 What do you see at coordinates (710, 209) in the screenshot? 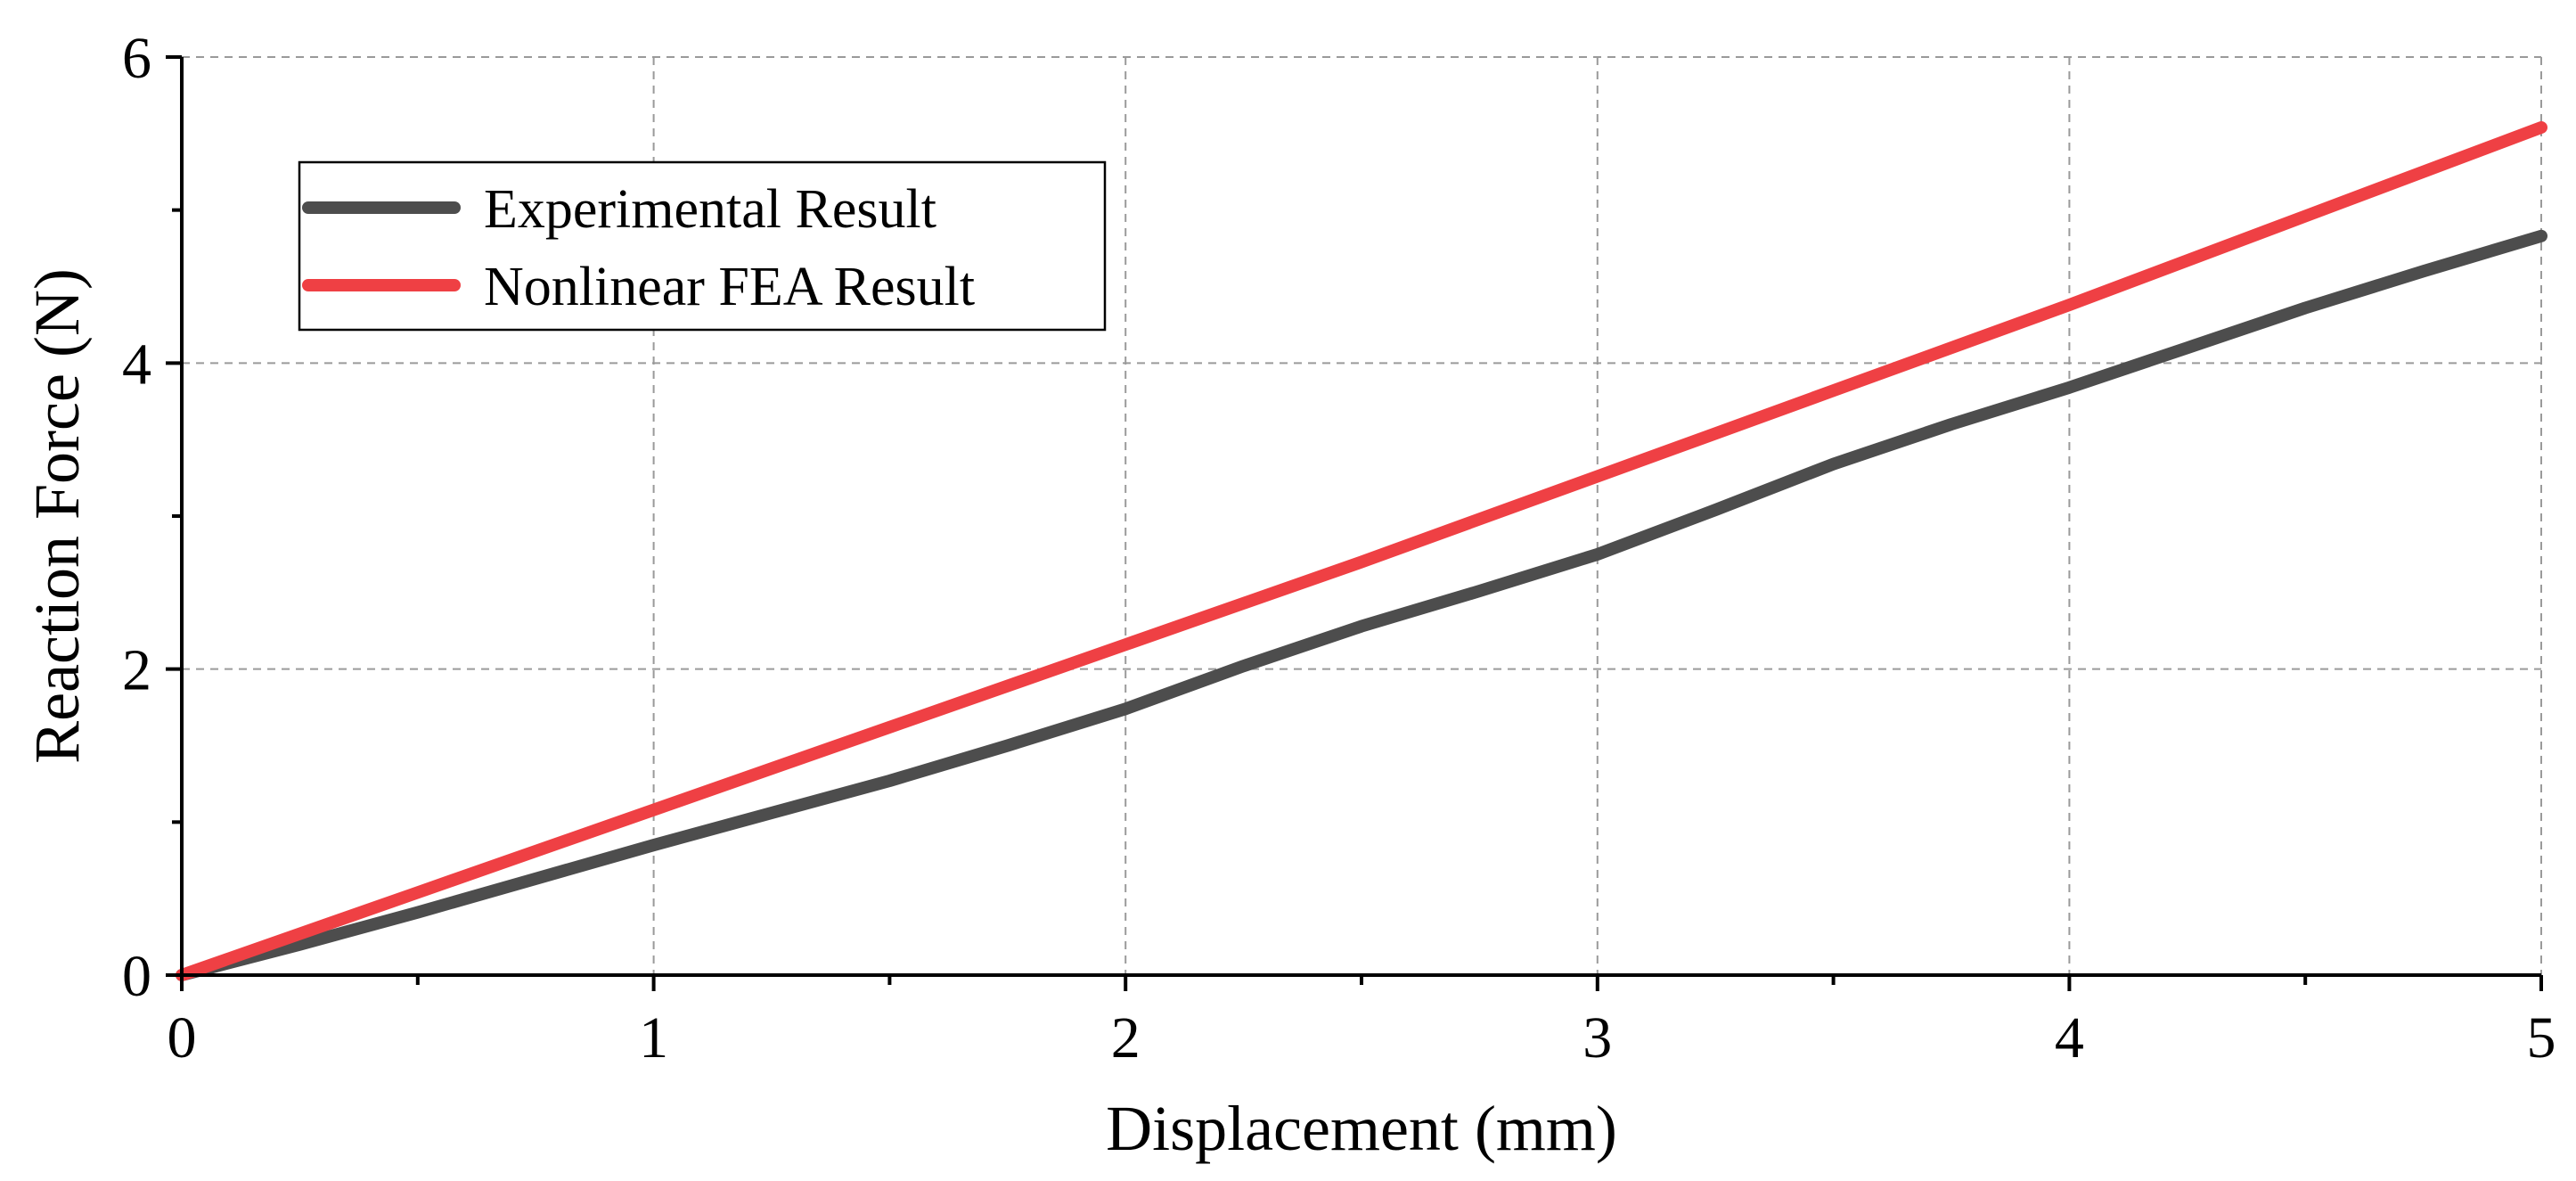
I see `legend-label-experimental: Experimental Result` at bounding box center [710, 209].